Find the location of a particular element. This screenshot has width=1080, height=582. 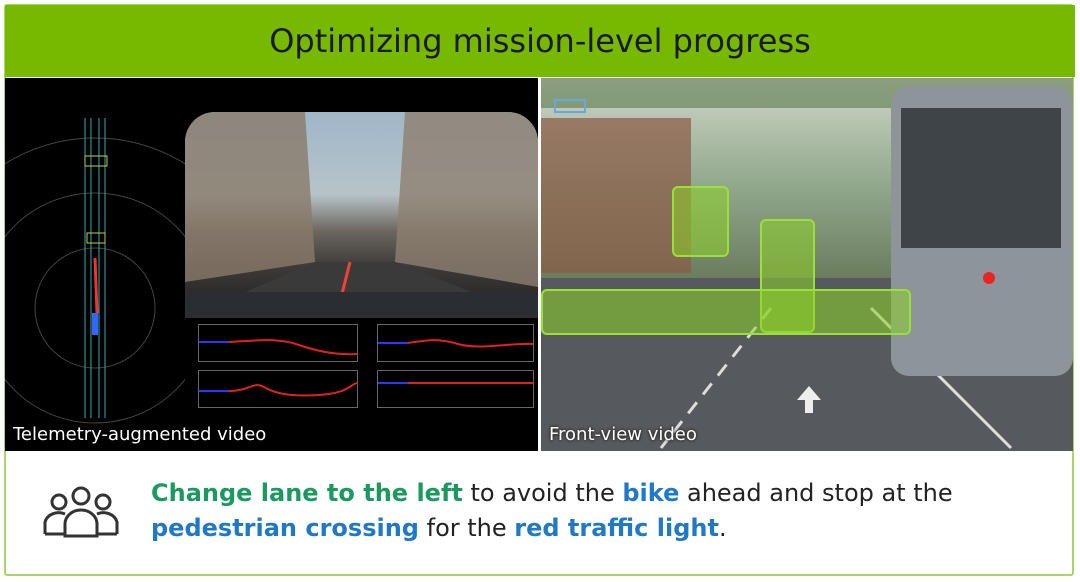

turn-signal-plot is located at coordinates (455, 389).